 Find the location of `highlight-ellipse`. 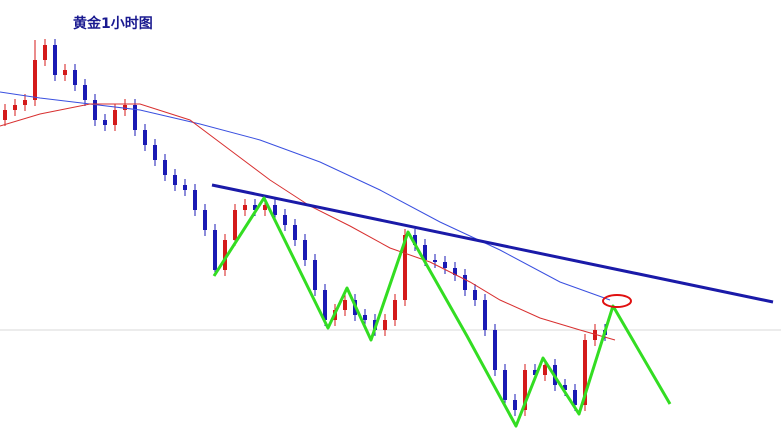

highlight-ellipse is located at coordinates (617, 301).